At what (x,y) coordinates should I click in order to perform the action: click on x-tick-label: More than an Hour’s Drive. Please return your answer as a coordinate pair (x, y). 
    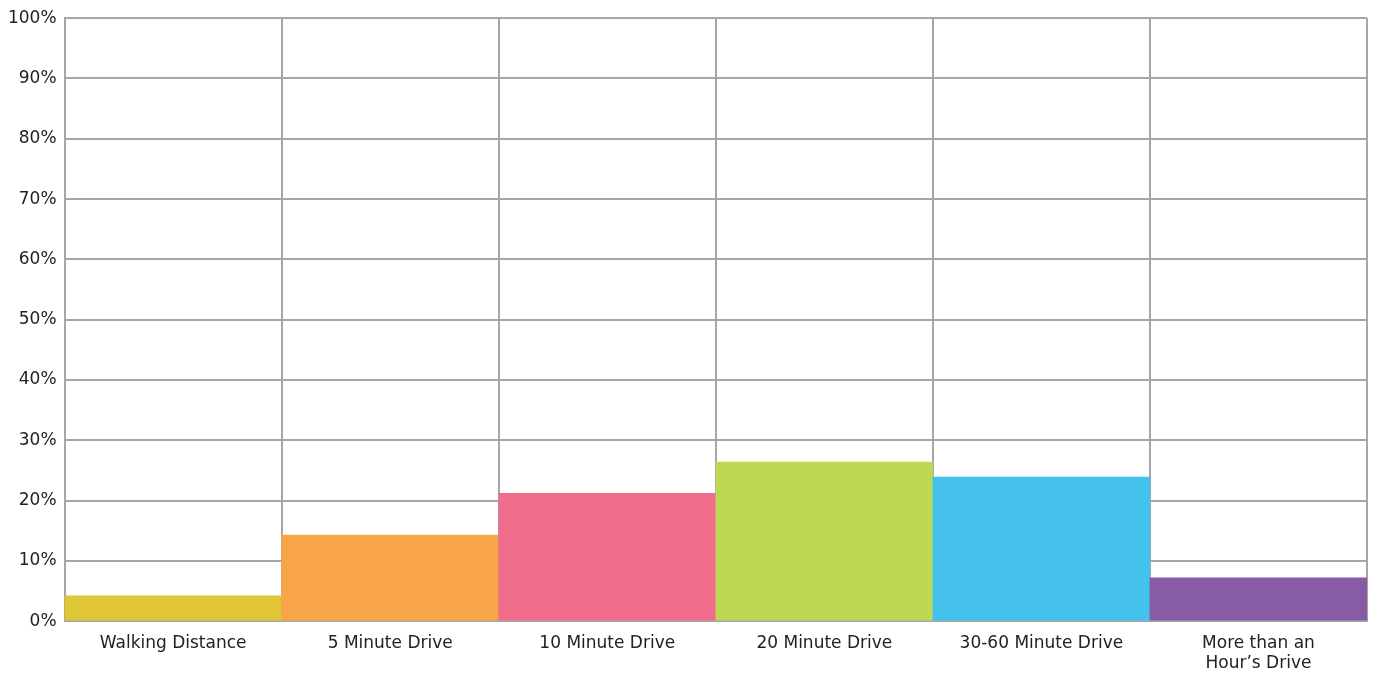
    Looking at the image, I should click on (1258, 652).